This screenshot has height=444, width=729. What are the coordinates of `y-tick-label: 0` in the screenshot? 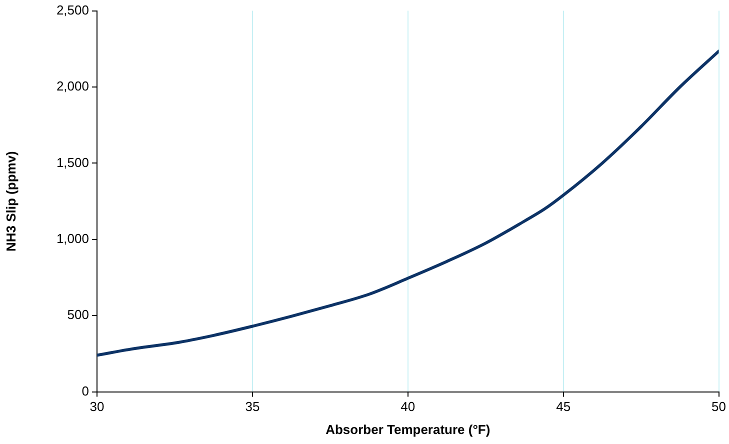 It's located at (85, 390).